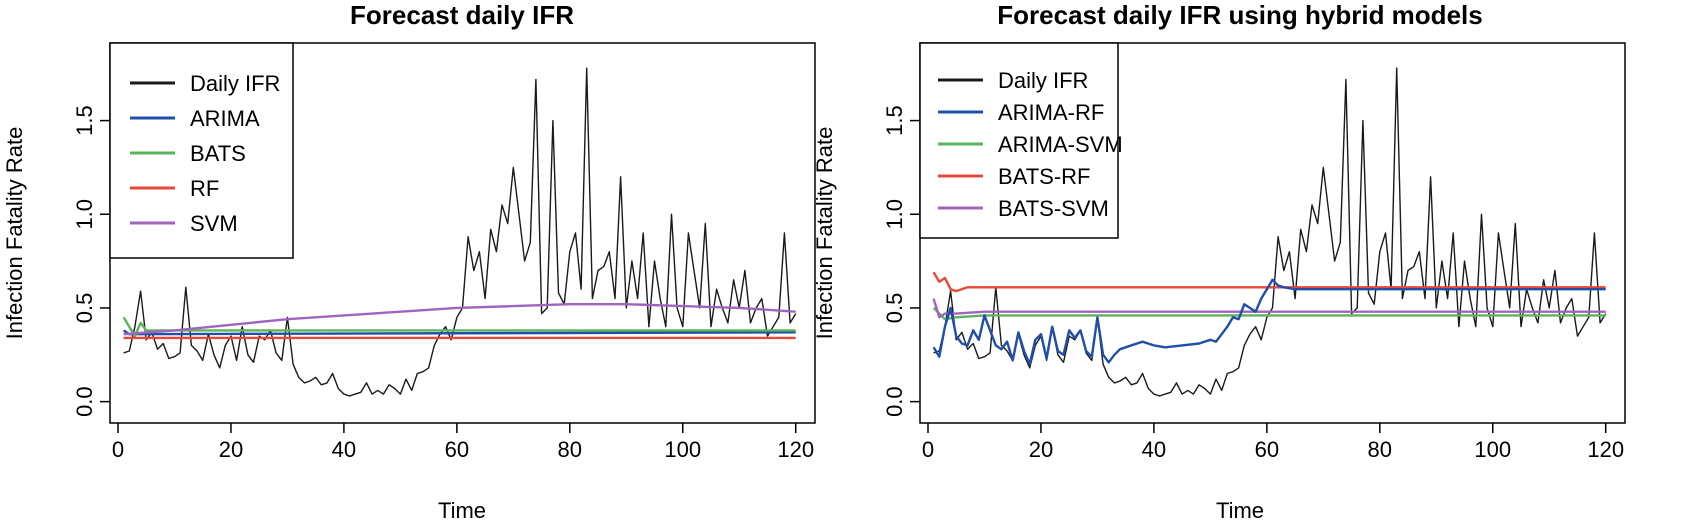 The image size is (1702, 526). I want to click on legend-label-rf: RF, so click(204, 188).